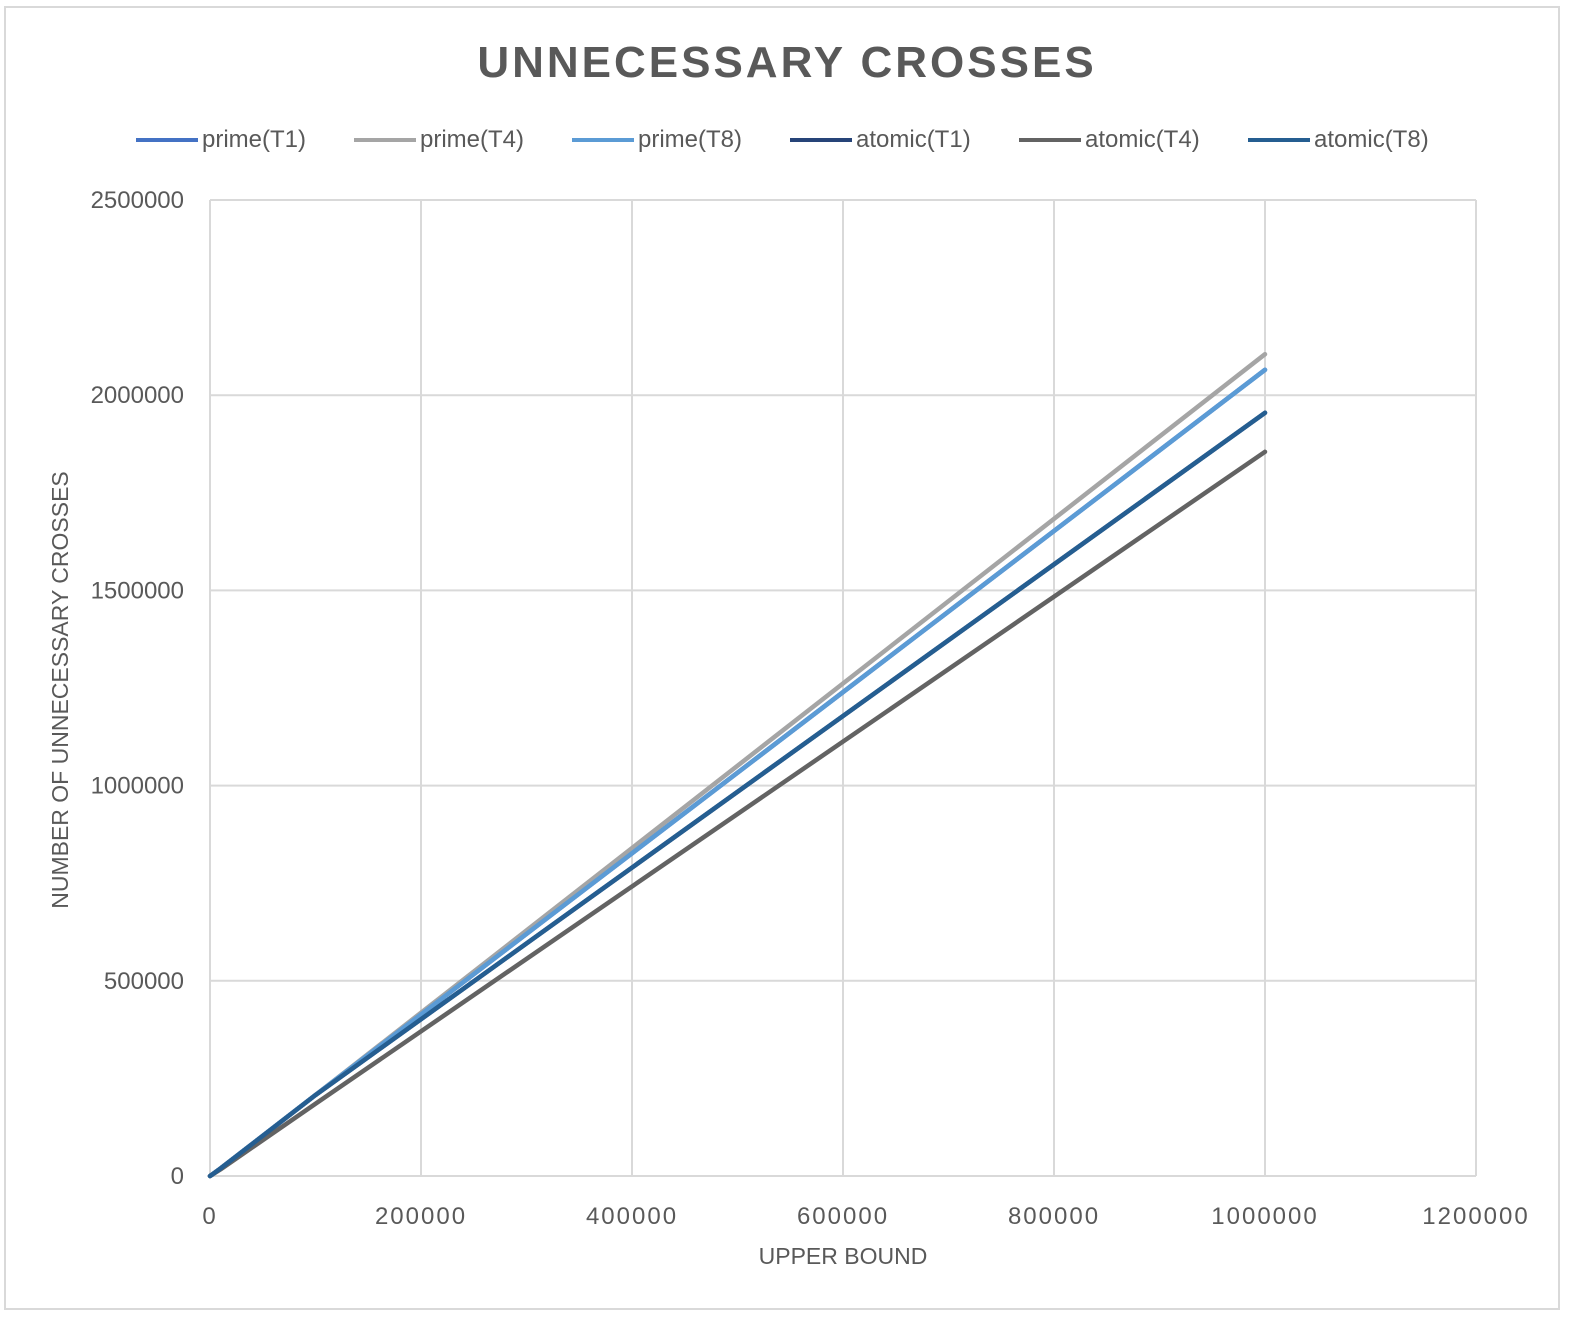 The width and height of the screenshot is (1574, 1324). I want to click on legend-item: atomic(T4), so click(1109, 140).